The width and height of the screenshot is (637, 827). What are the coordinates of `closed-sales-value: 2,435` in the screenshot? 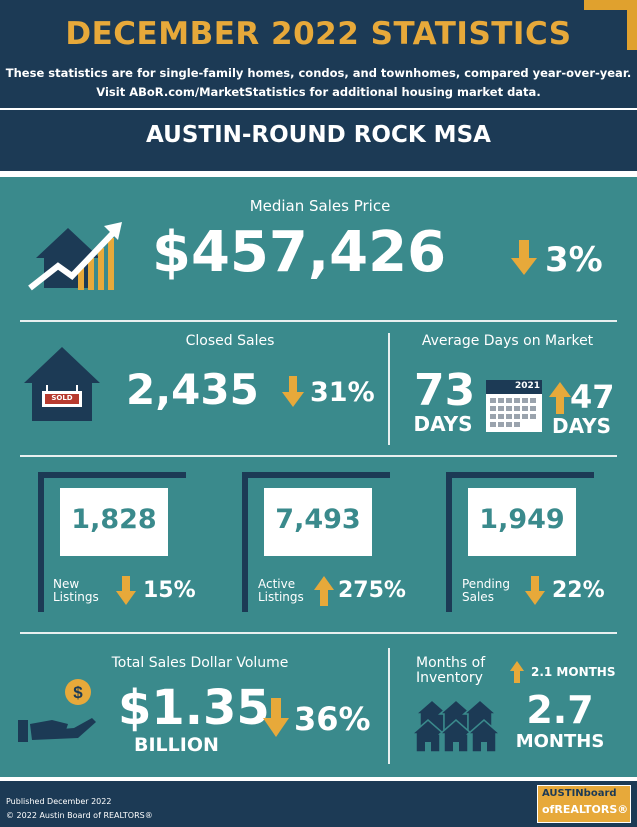 It's located at (192, 389).